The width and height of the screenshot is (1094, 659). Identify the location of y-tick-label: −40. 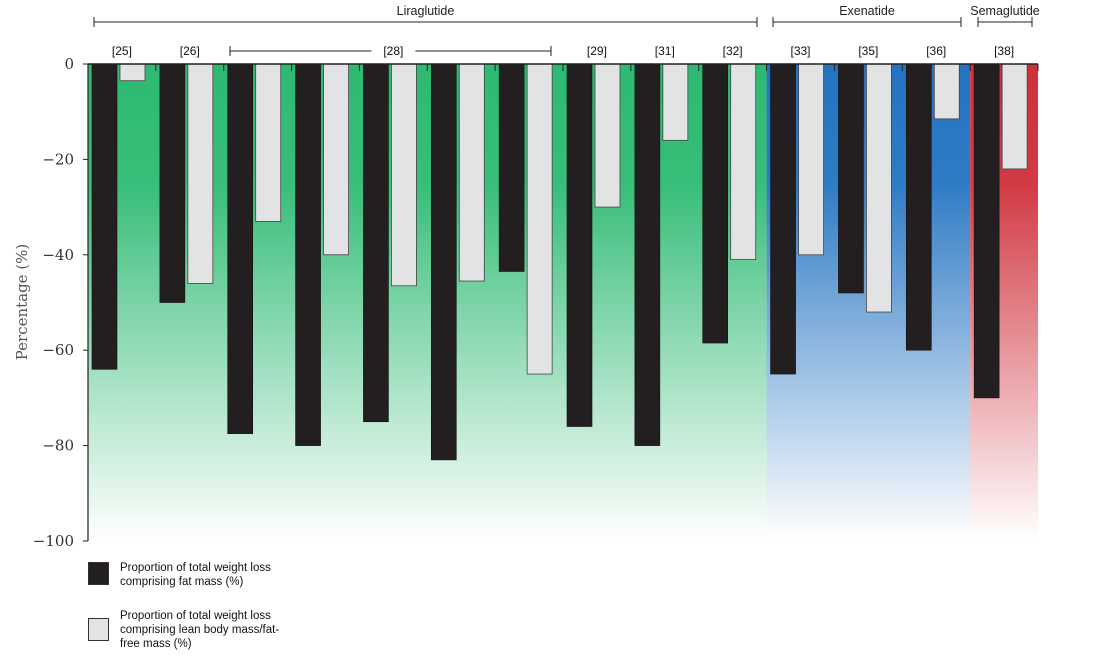
(58, 255).